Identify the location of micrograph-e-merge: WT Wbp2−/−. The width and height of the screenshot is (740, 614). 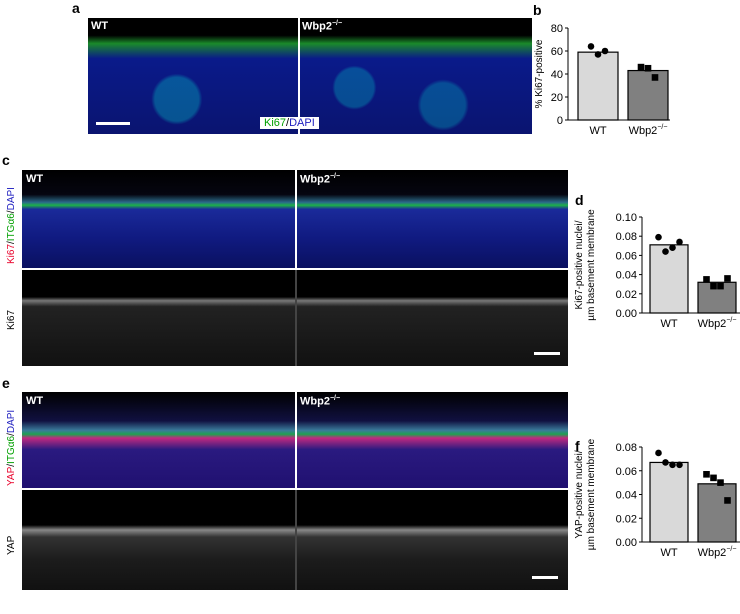
(295, 440).